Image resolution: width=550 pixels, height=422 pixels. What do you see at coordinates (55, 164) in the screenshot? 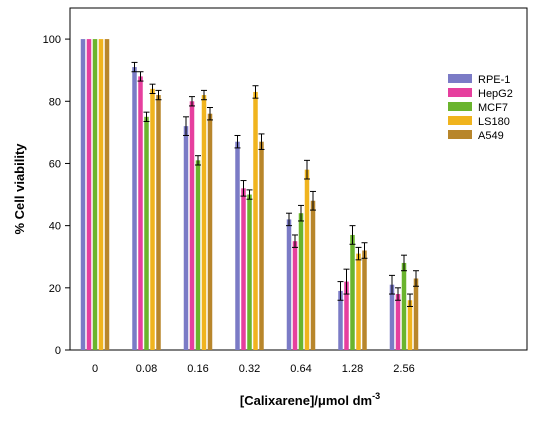
I see `y-tick-label: 60` at bounding box center [55, 164].